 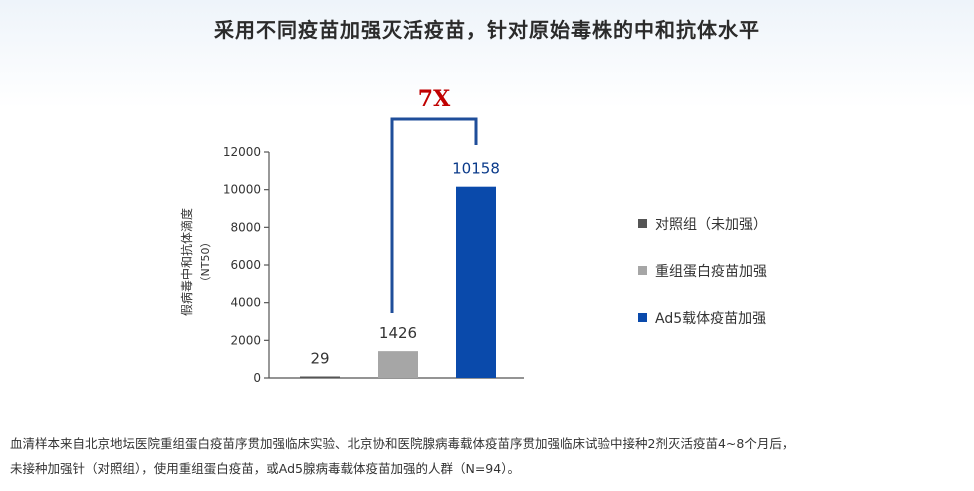 What do you see at coordinates (711, 225) in the screenshot?
I see `legend-label: 对照组（未加强）` at bounding box center [711, 225].